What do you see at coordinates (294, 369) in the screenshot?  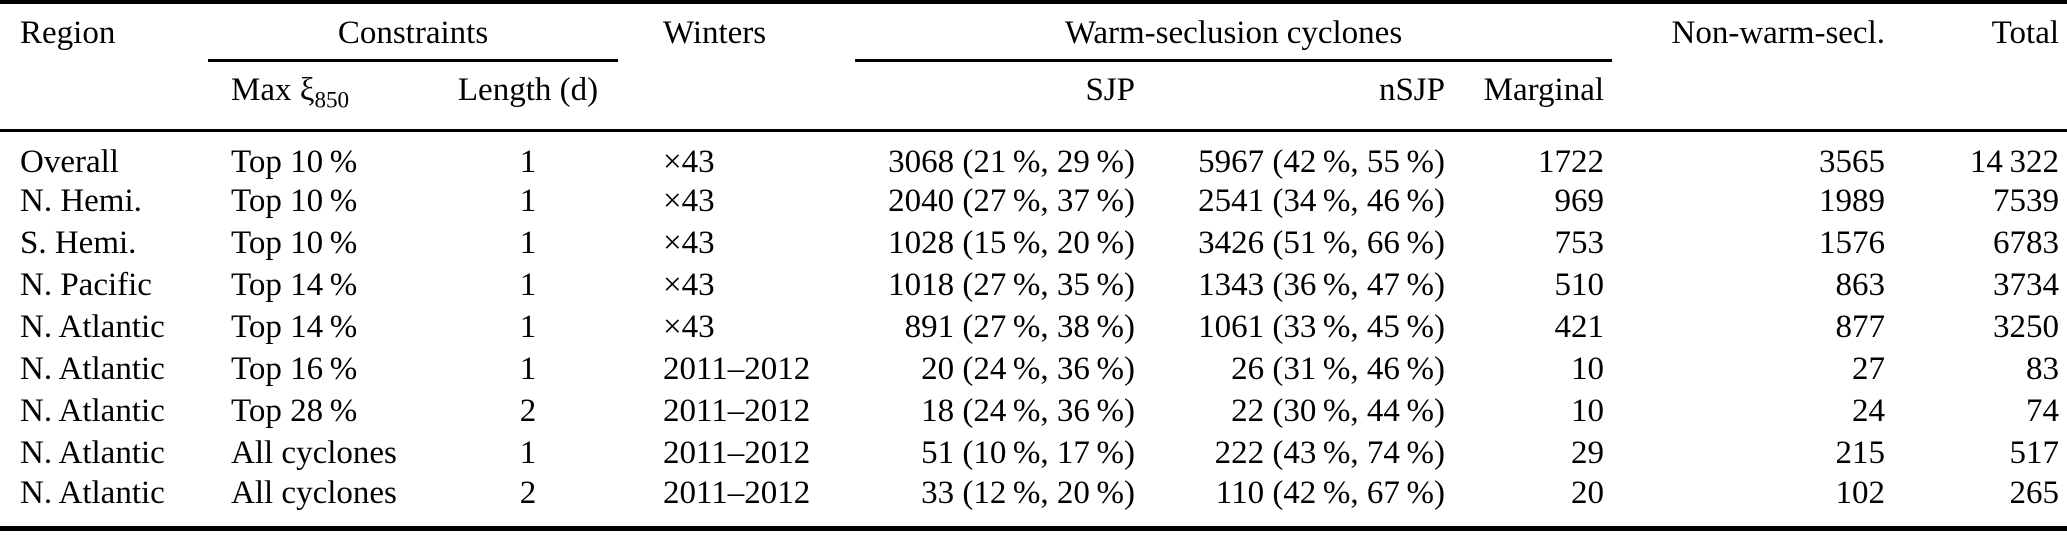 I see `cell-max-xi: Top 16 %` at bounding box center [294, 369].